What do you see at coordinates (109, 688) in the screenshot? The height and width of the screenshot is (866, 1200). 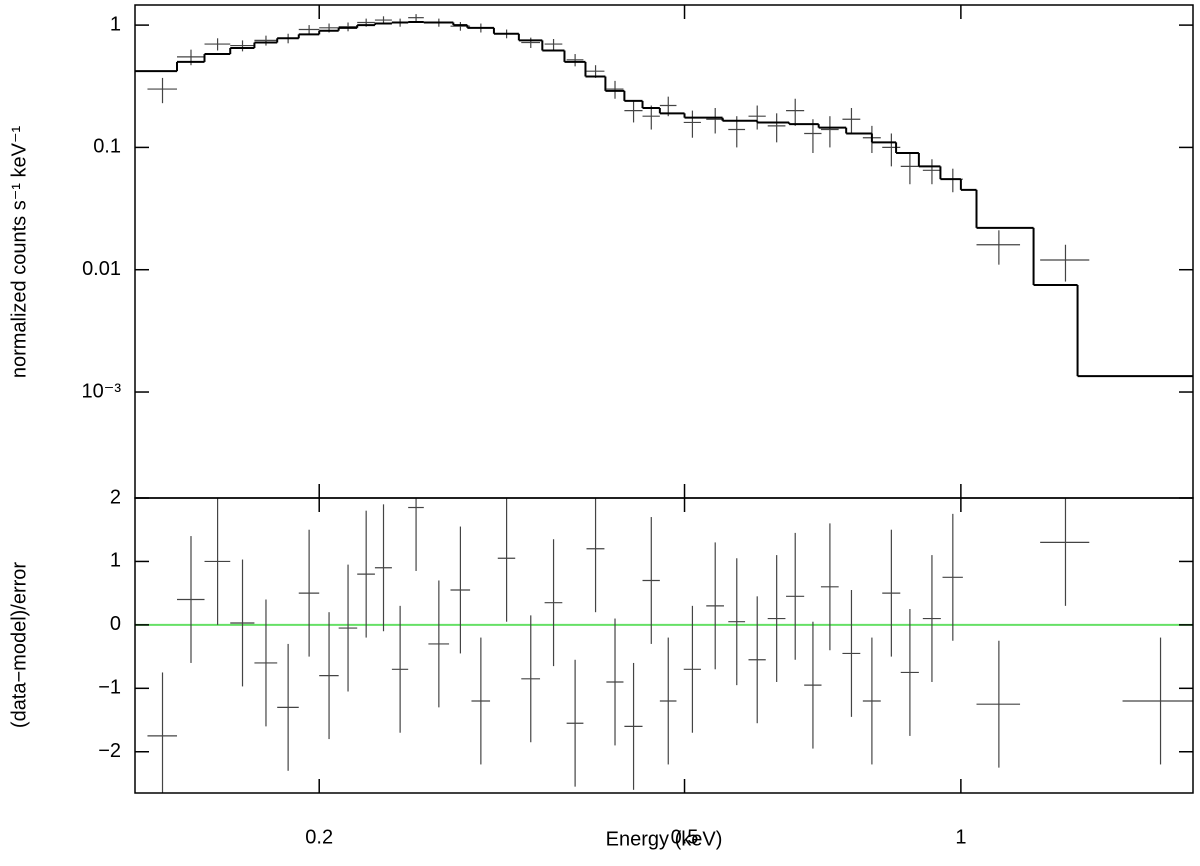 I see `y-tick-label: −1` at bounding box center [109, 688].